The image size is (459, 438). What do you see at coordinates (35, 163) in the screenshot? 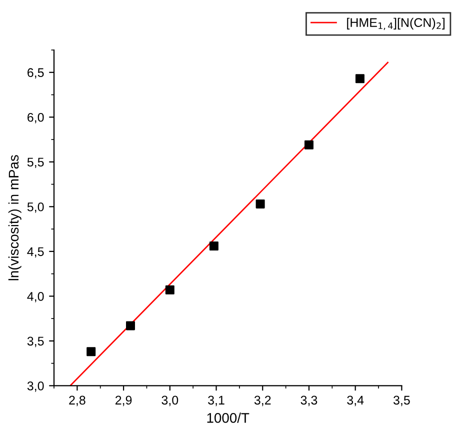
I see `y-tick-label: 5,5` at bounding box center [35, 163].